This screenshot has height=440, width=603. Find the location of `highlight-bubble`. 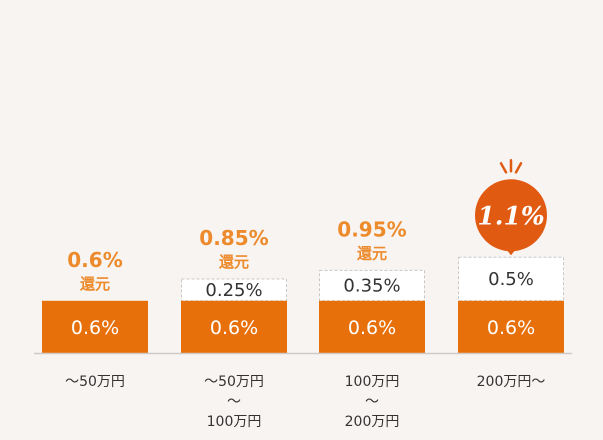

highlight-bubble is located at coordinates (511, 215).